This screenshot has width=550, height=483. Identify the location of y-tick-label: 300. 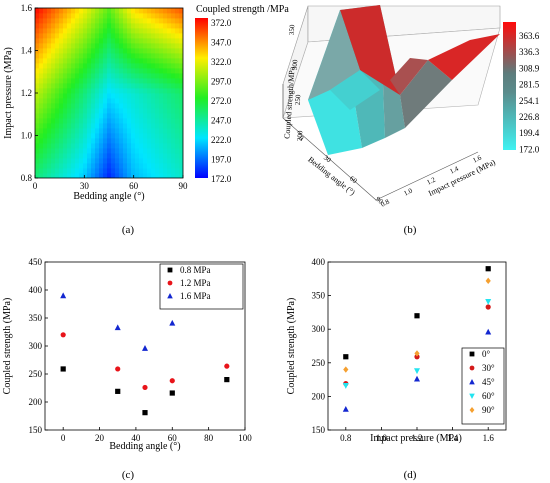
(319, 329).